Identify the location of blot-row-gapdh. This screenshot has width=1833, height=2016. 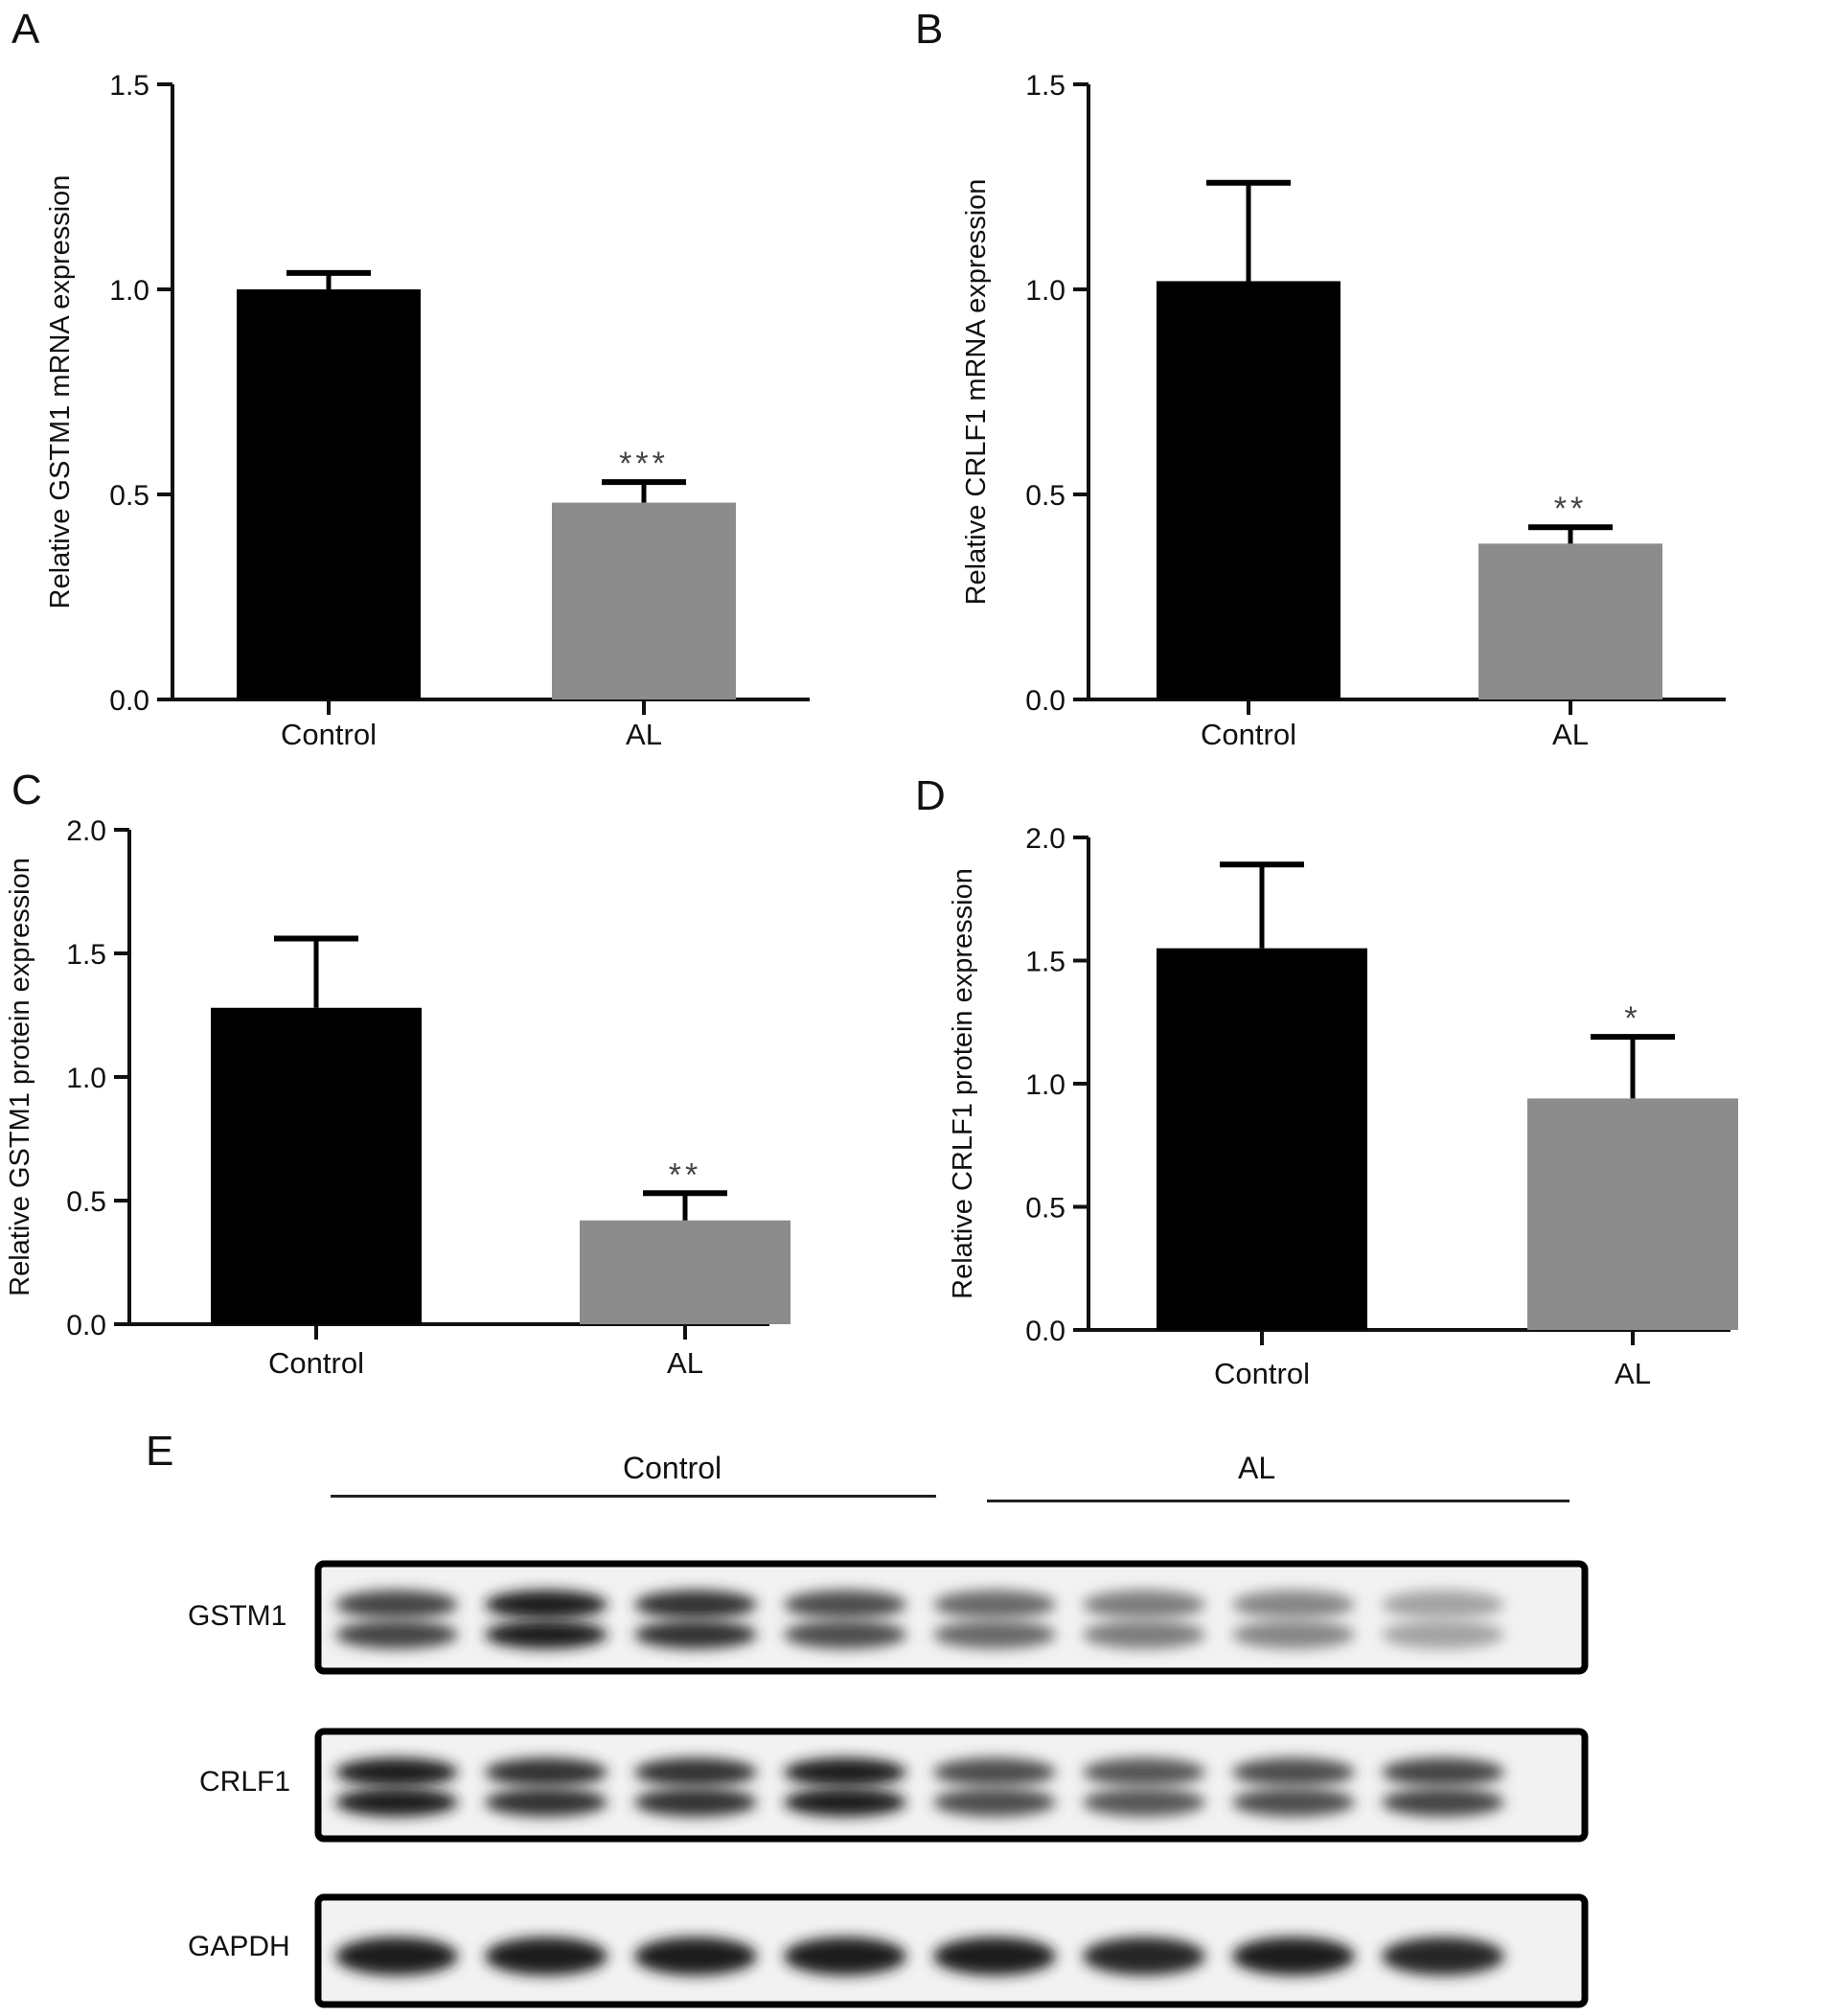
(951, 1951).